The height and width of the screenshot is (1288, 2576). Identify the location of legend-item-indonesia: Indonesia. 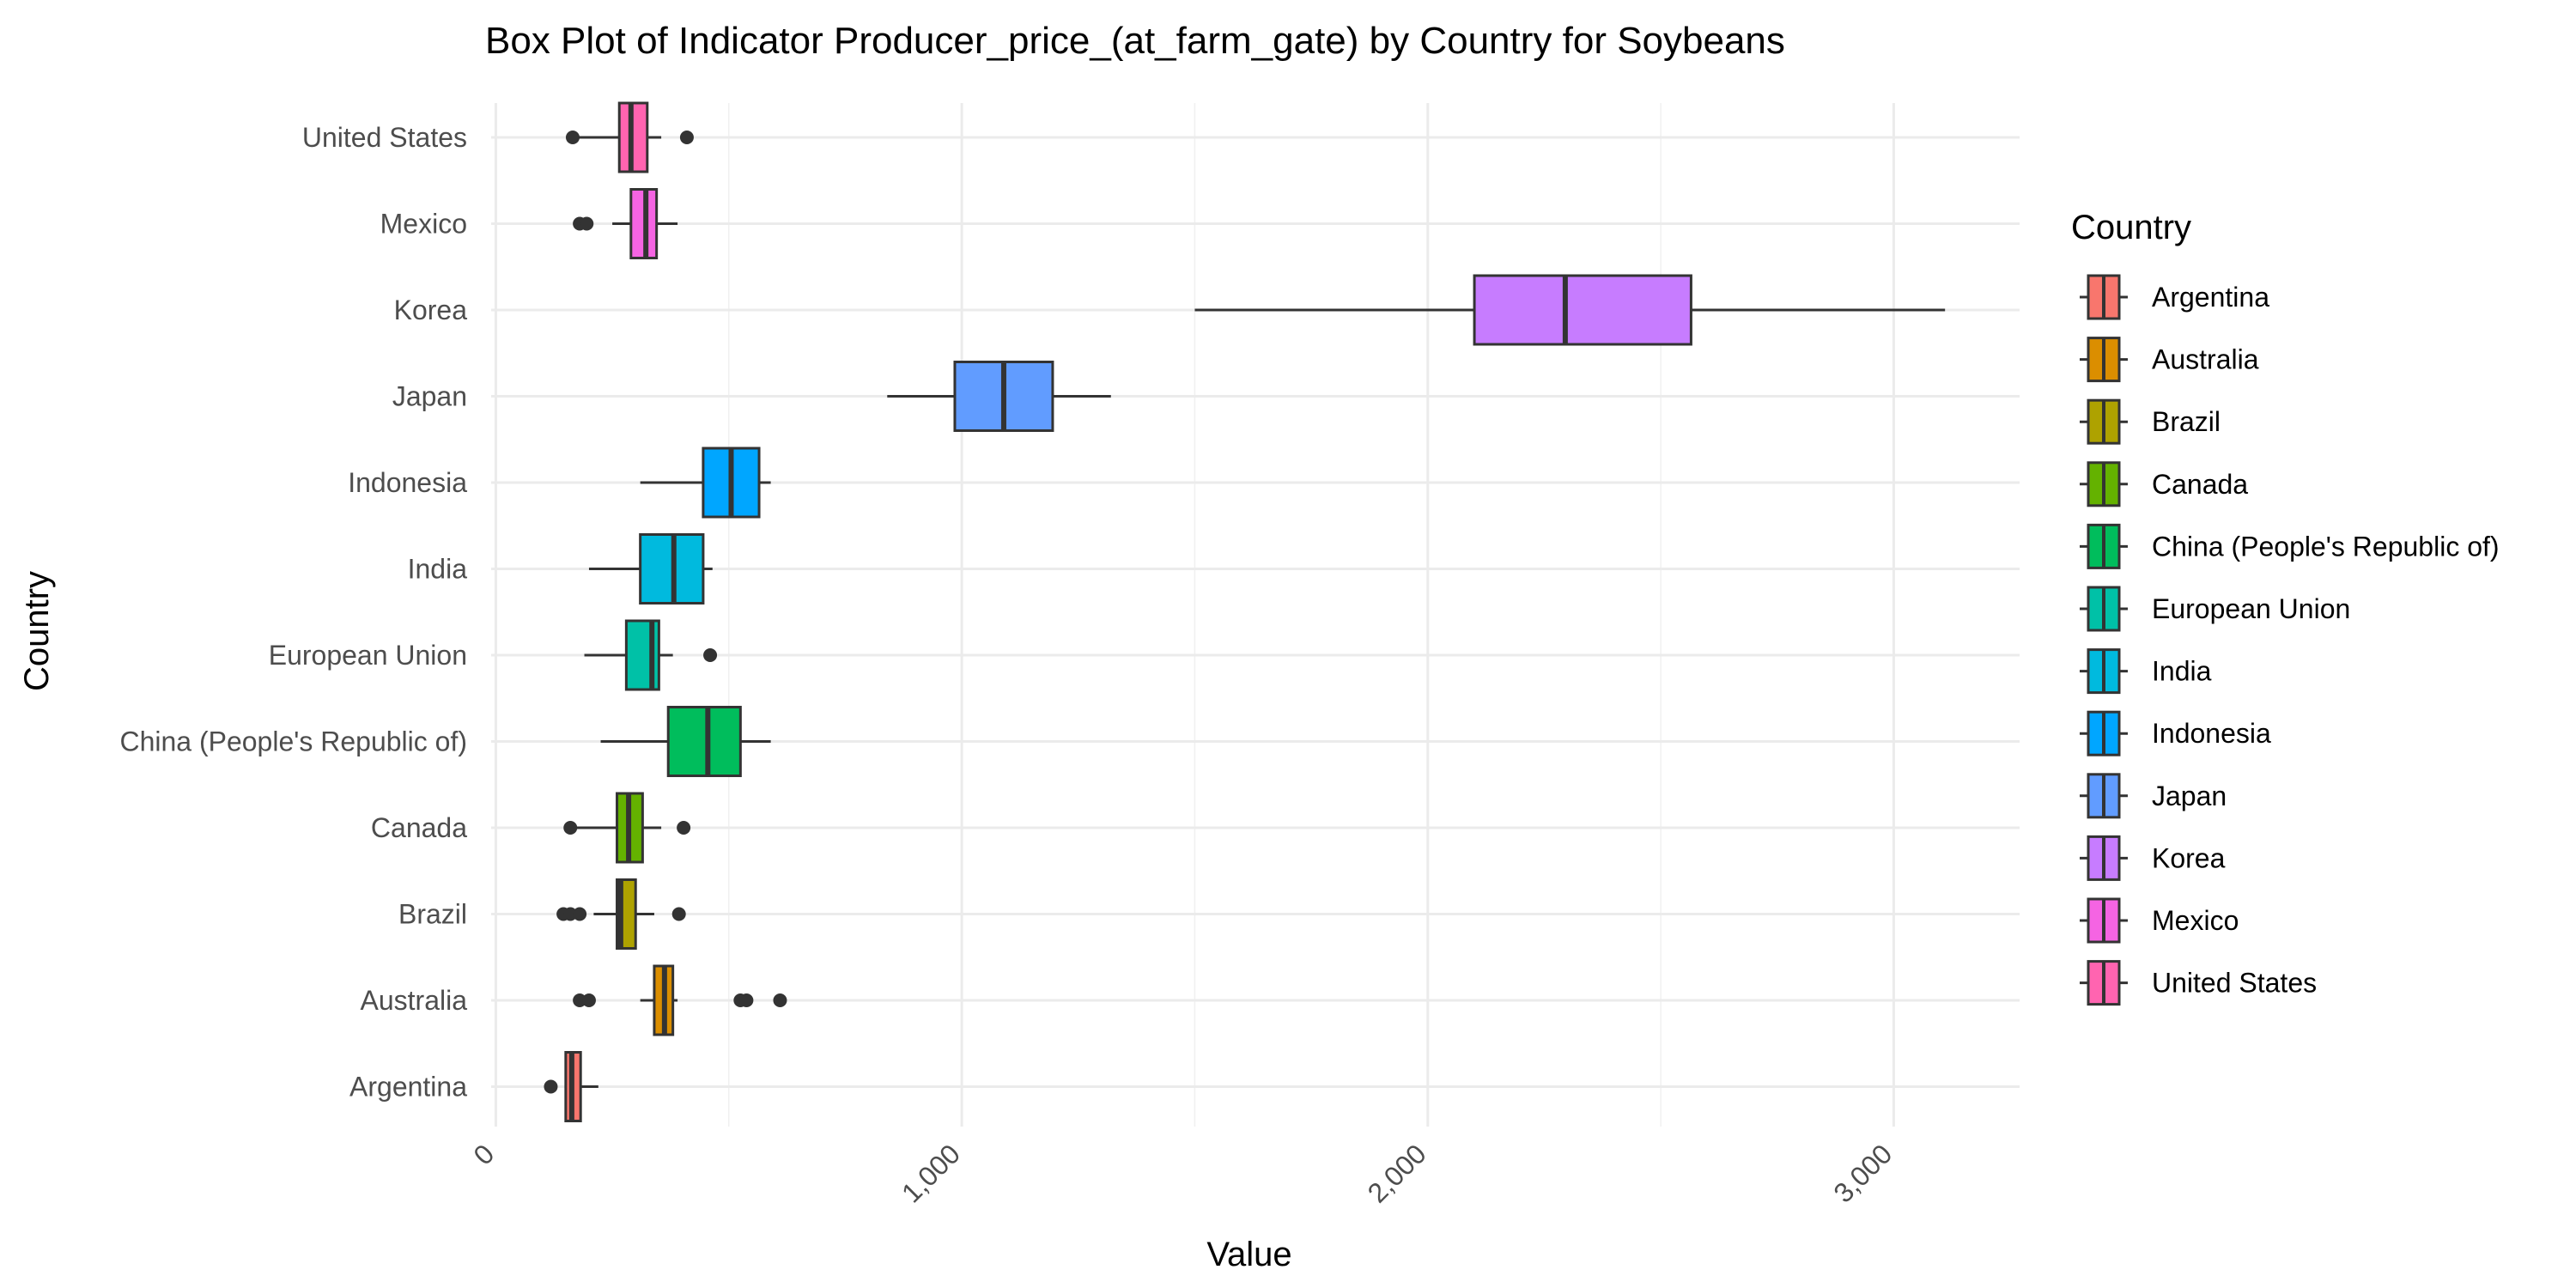
(2175, 733).